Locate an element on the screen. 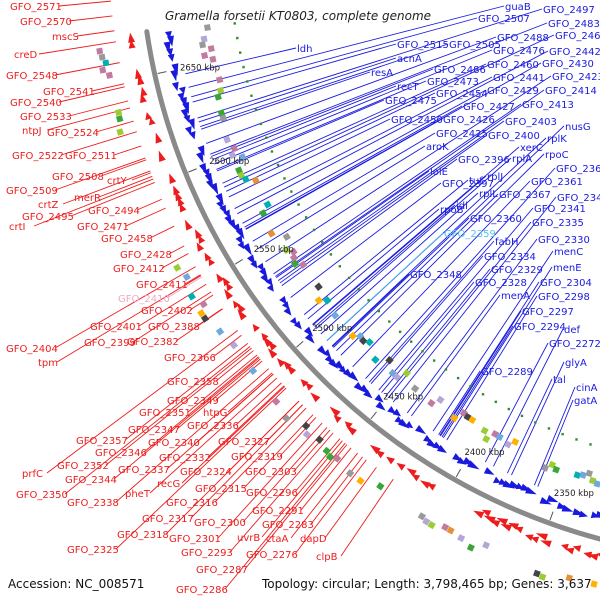 The height and width of the screenshot is (600, 600). gene-label-reverse: GFO_2303 is located at coordinates (271, 472).